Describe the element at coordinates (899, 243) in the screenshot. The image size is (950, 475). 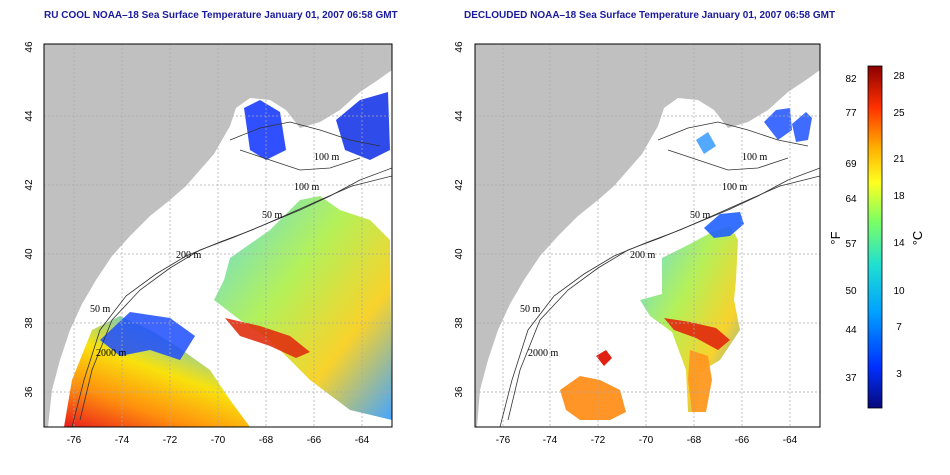
I see `celsius-tick: 14` at that location.